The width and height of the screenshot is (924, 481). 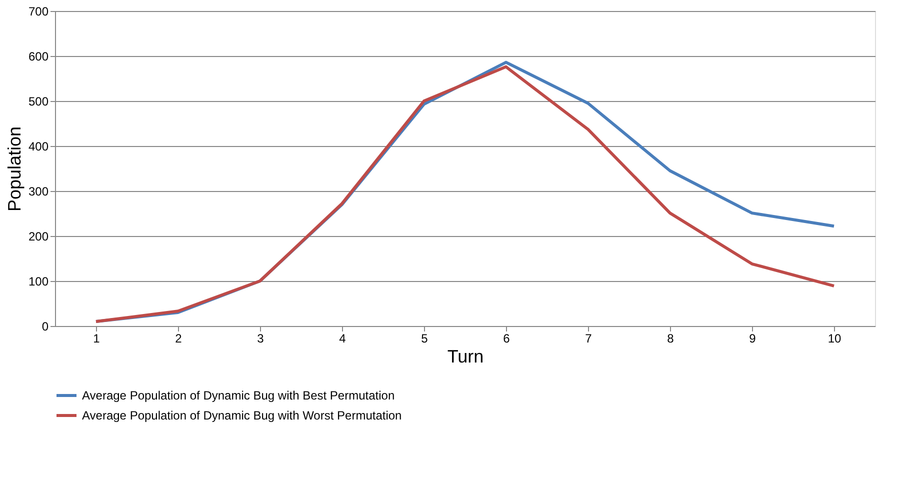 I want to click on y-tick-label: 100, so click(x=38, y=281).